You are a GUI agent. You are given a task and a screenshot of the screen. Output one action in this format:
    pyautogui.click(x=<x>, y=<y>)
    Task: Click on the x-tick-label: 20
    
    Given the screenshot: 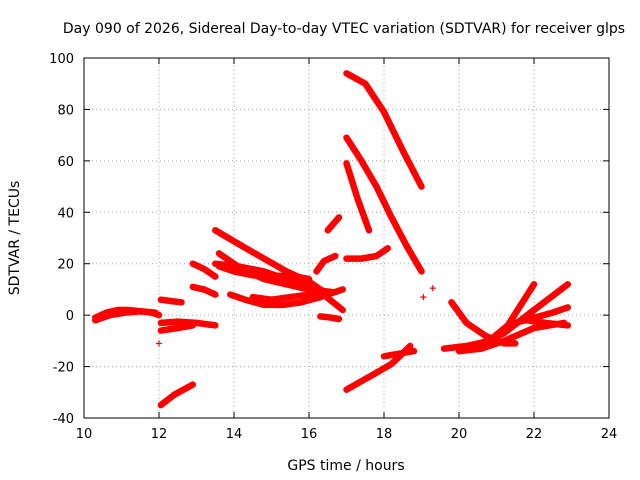 What is the action you would take?
    pyautogui.click(x=459, y=434)
    